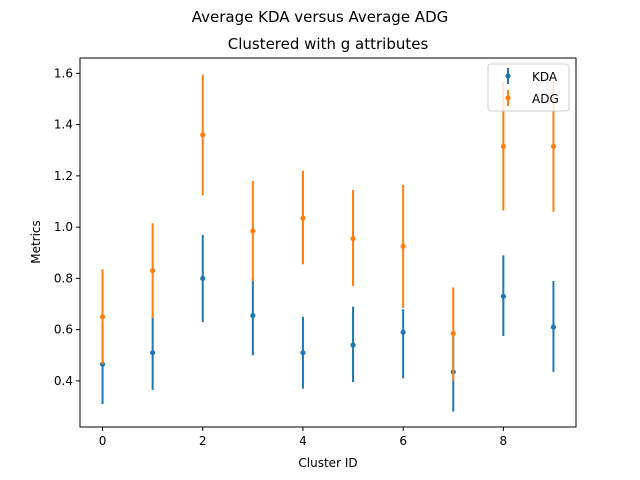 This screenshot has height=480, width=640. Describe the element at coordinates (320, 17) in the screenshot. I see `chart-suptitle: Average KDA versus Average ADG` at that location.